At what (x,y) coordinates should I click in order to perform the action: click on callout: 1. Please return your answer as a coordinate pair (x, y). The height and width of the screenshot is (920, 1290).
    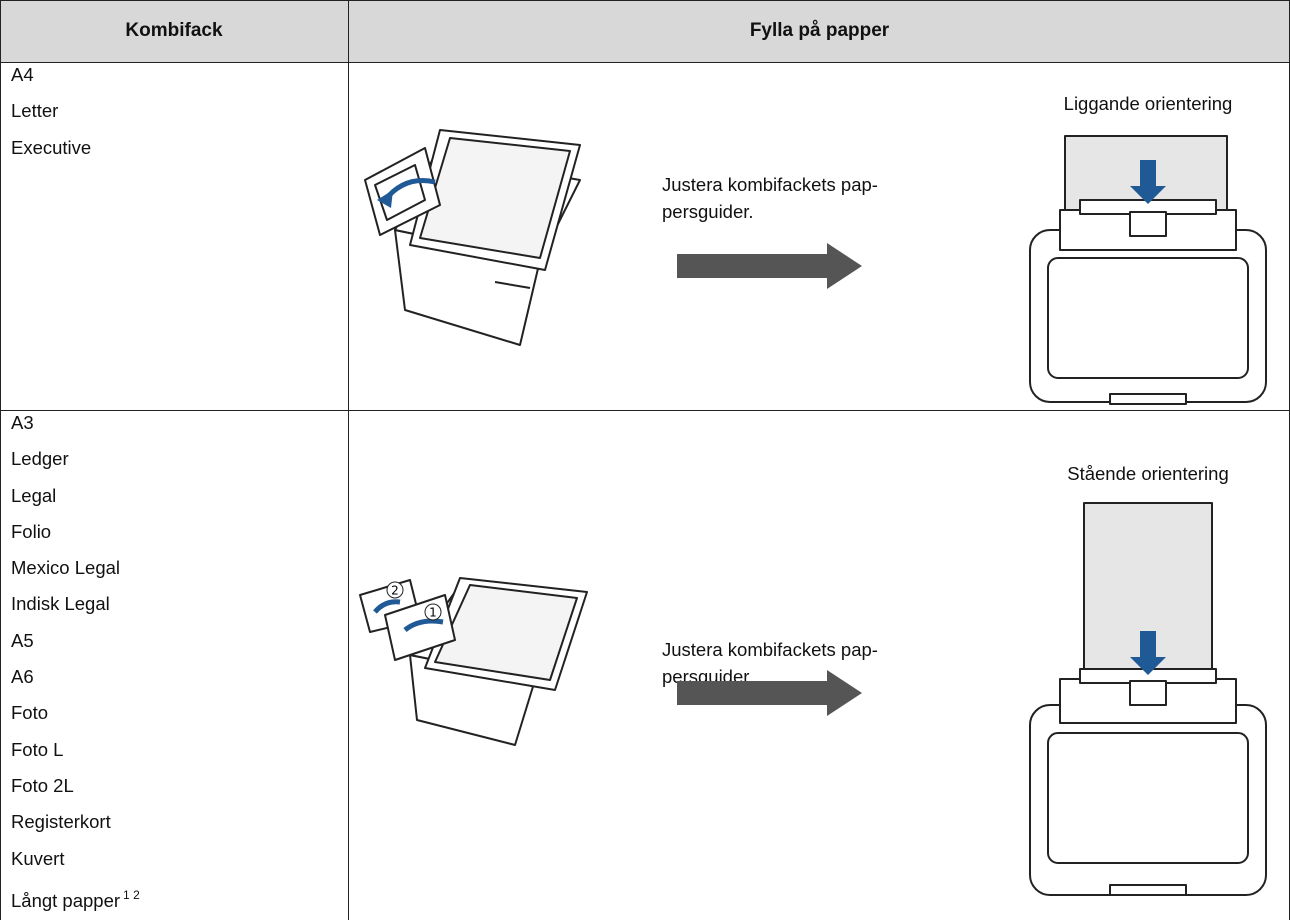
    Looking at the image, I should click on (433, 613).